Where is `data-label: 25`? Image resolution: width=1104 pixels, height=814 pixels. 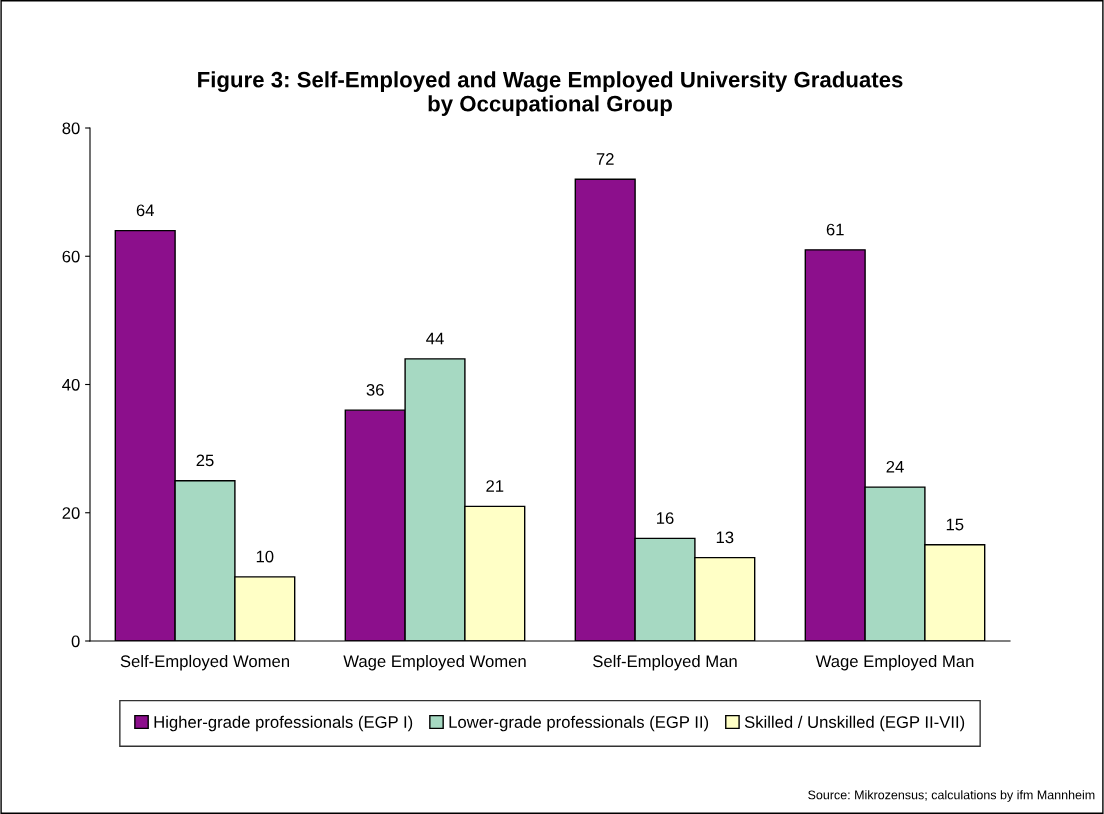 data-label: 25 is located at coordinates (205, 460).